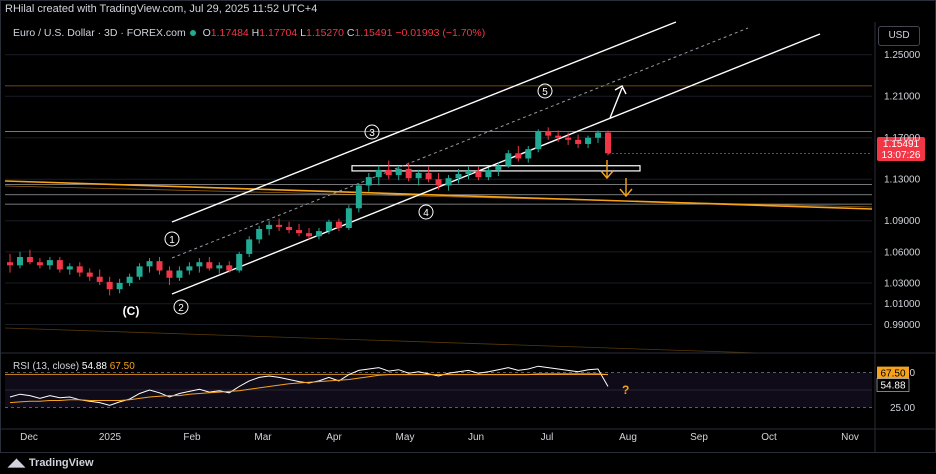 The height and width of the screenshot is (474, 936). Describe the element at coordinates (181, 307) in the screenshot. I see `wave-label-2-circle` at that location.